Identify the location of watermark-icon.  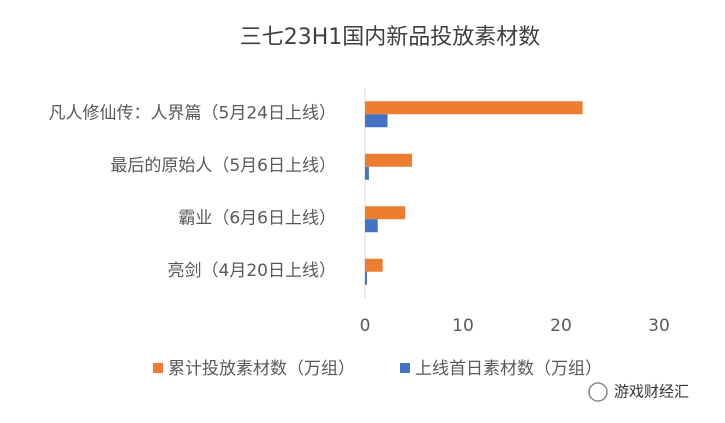
(598, 392).